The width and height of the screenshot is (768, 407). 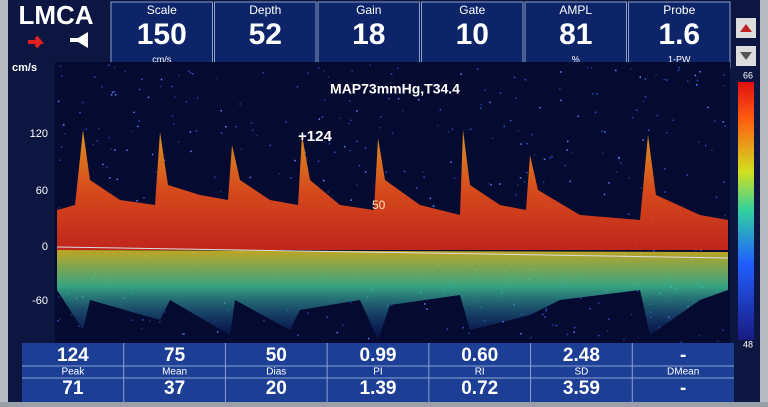 What do you see at coordinates (24, 68) in the screenshot?
I see `axis-unit: cm/s` at bounding box center [24, 68].